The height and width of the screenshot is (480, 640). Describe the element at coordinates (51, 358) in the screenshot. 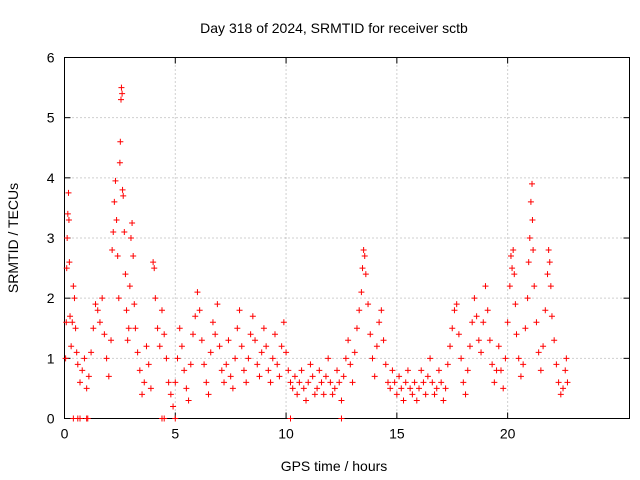

I see `y-tick-label: 1` at that location.